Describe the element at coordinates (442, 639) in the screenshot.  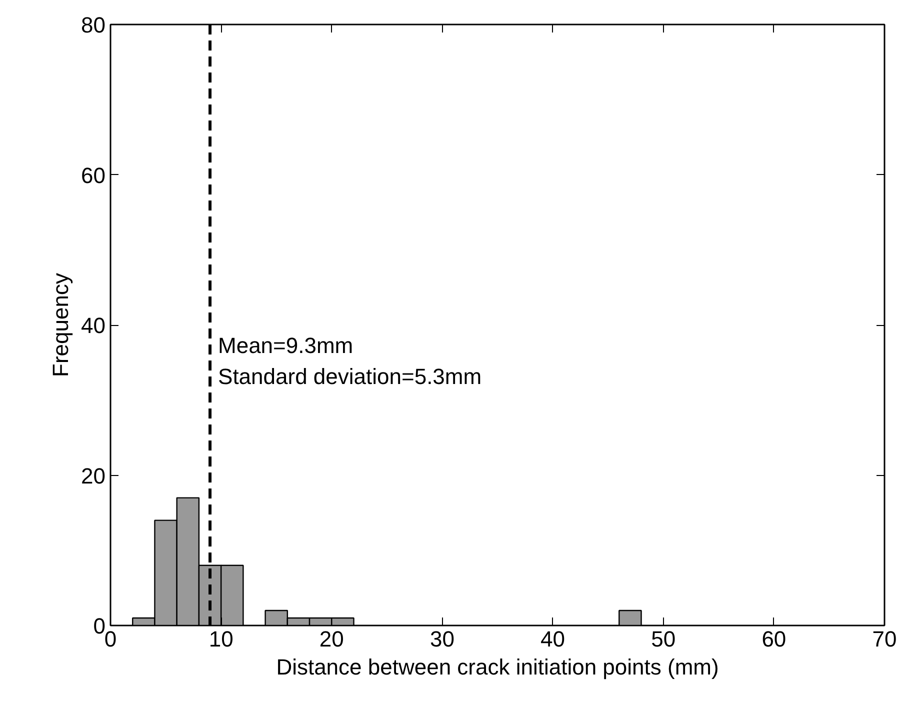
I see `x-tick-label: 30` at that location.